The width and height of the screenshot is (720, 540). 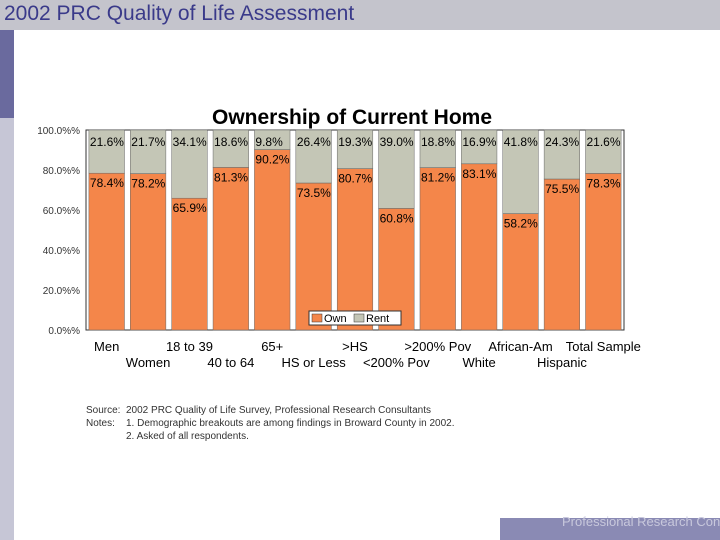 What do you see at coordinates (396, 362) in the screenshot?
I see `category-label: <200% Pov` at bounding box center [396, 362].